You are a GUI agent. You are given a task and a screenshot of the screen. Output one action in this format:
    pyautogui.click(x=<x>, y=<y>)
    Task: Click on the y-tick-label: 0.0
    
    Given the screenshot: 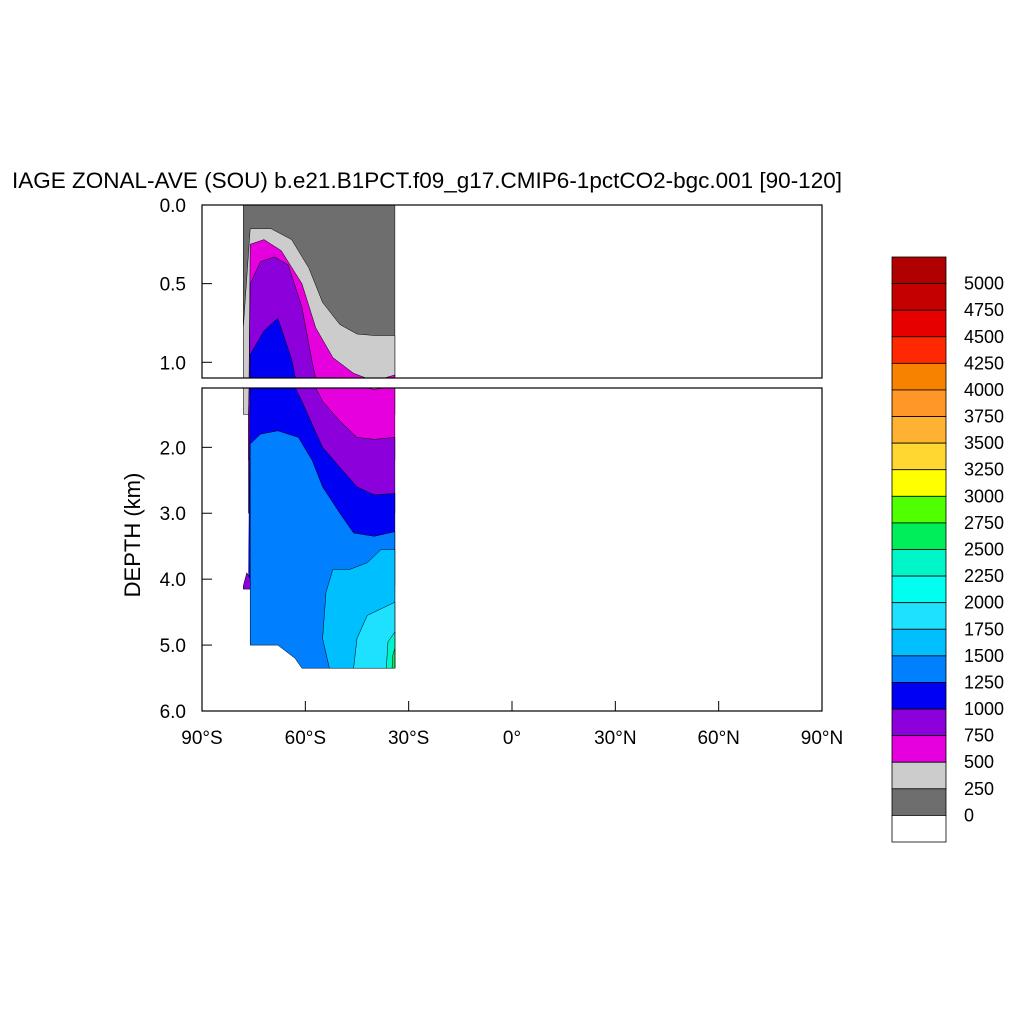 What is the action you would take?
    pyautogui.click(x=173, y=206)
    